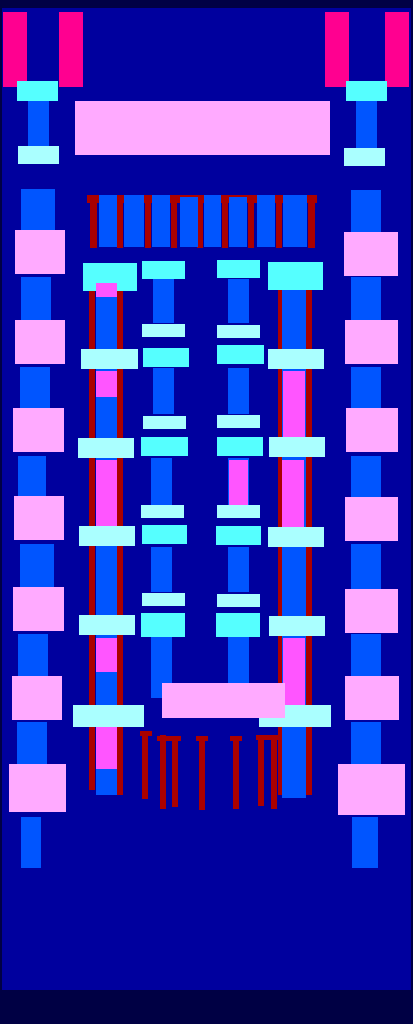 This screenshot has width=413, height=1024. Describe the element at coordinates (237, 645) in the screenshot. I see `column-foot` at that location.